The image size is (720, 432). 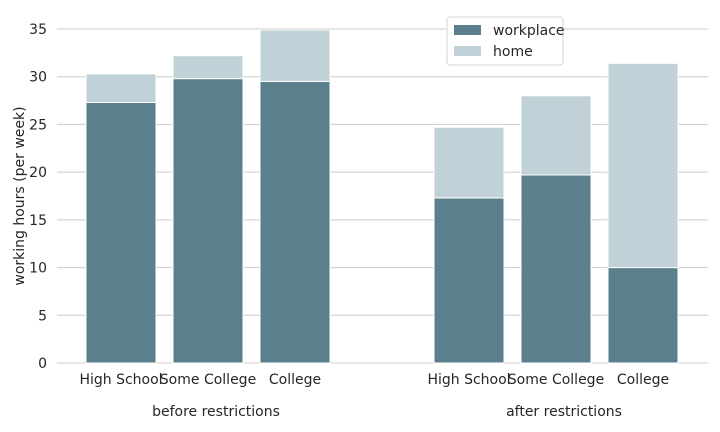 I want to click on y-tick-label: 35, so click(x=38, y=30).